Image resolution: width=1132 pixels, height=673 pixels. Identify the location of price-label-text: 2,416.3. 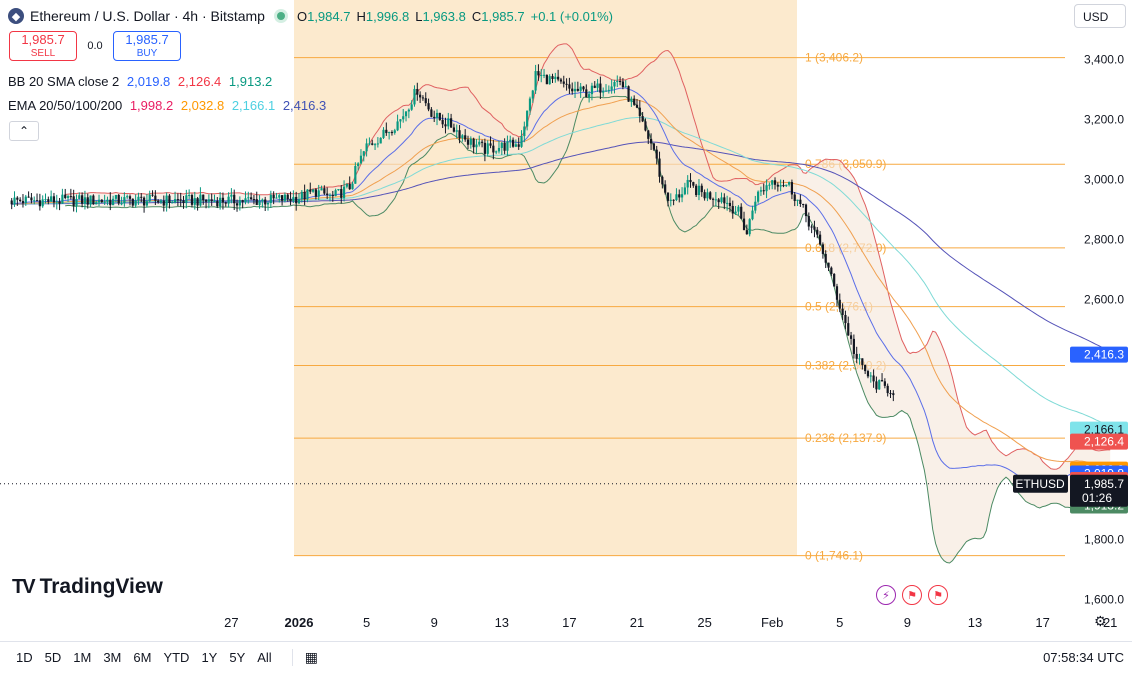
(1104, 355).